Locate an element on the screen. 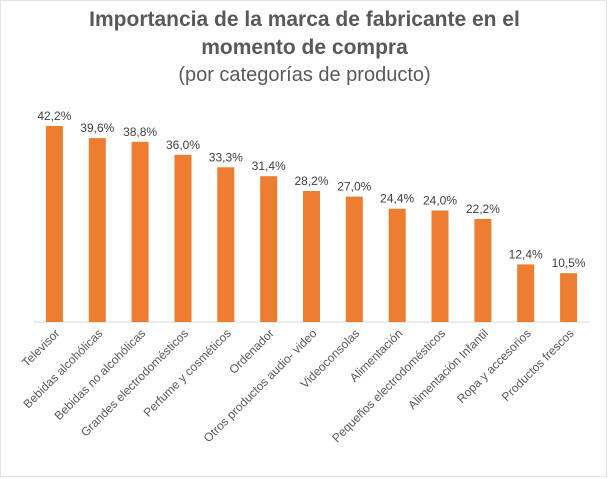  category-label: Ropa y accesorios is located at coordinates (494, 366).